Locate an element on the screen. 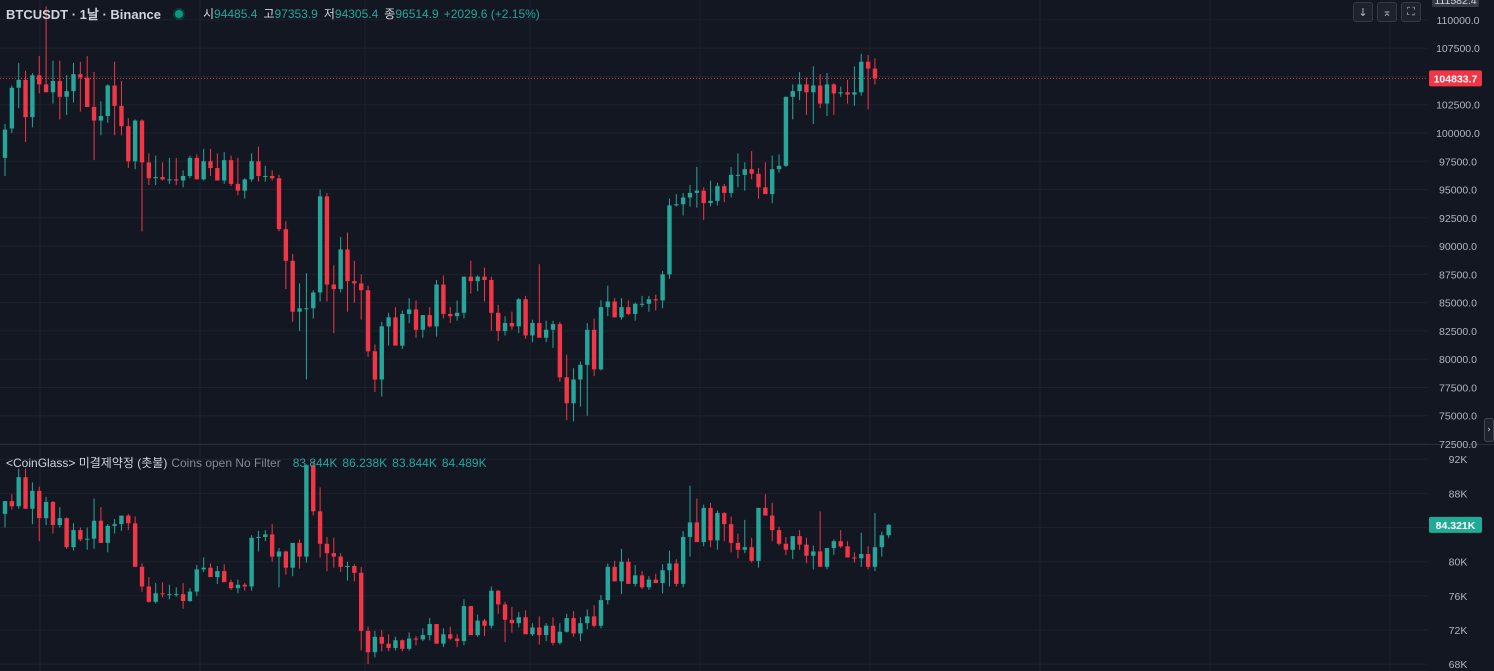 The image size is (1494, 671). y-tick-label: 92K is located at coordinates (1458, 460).